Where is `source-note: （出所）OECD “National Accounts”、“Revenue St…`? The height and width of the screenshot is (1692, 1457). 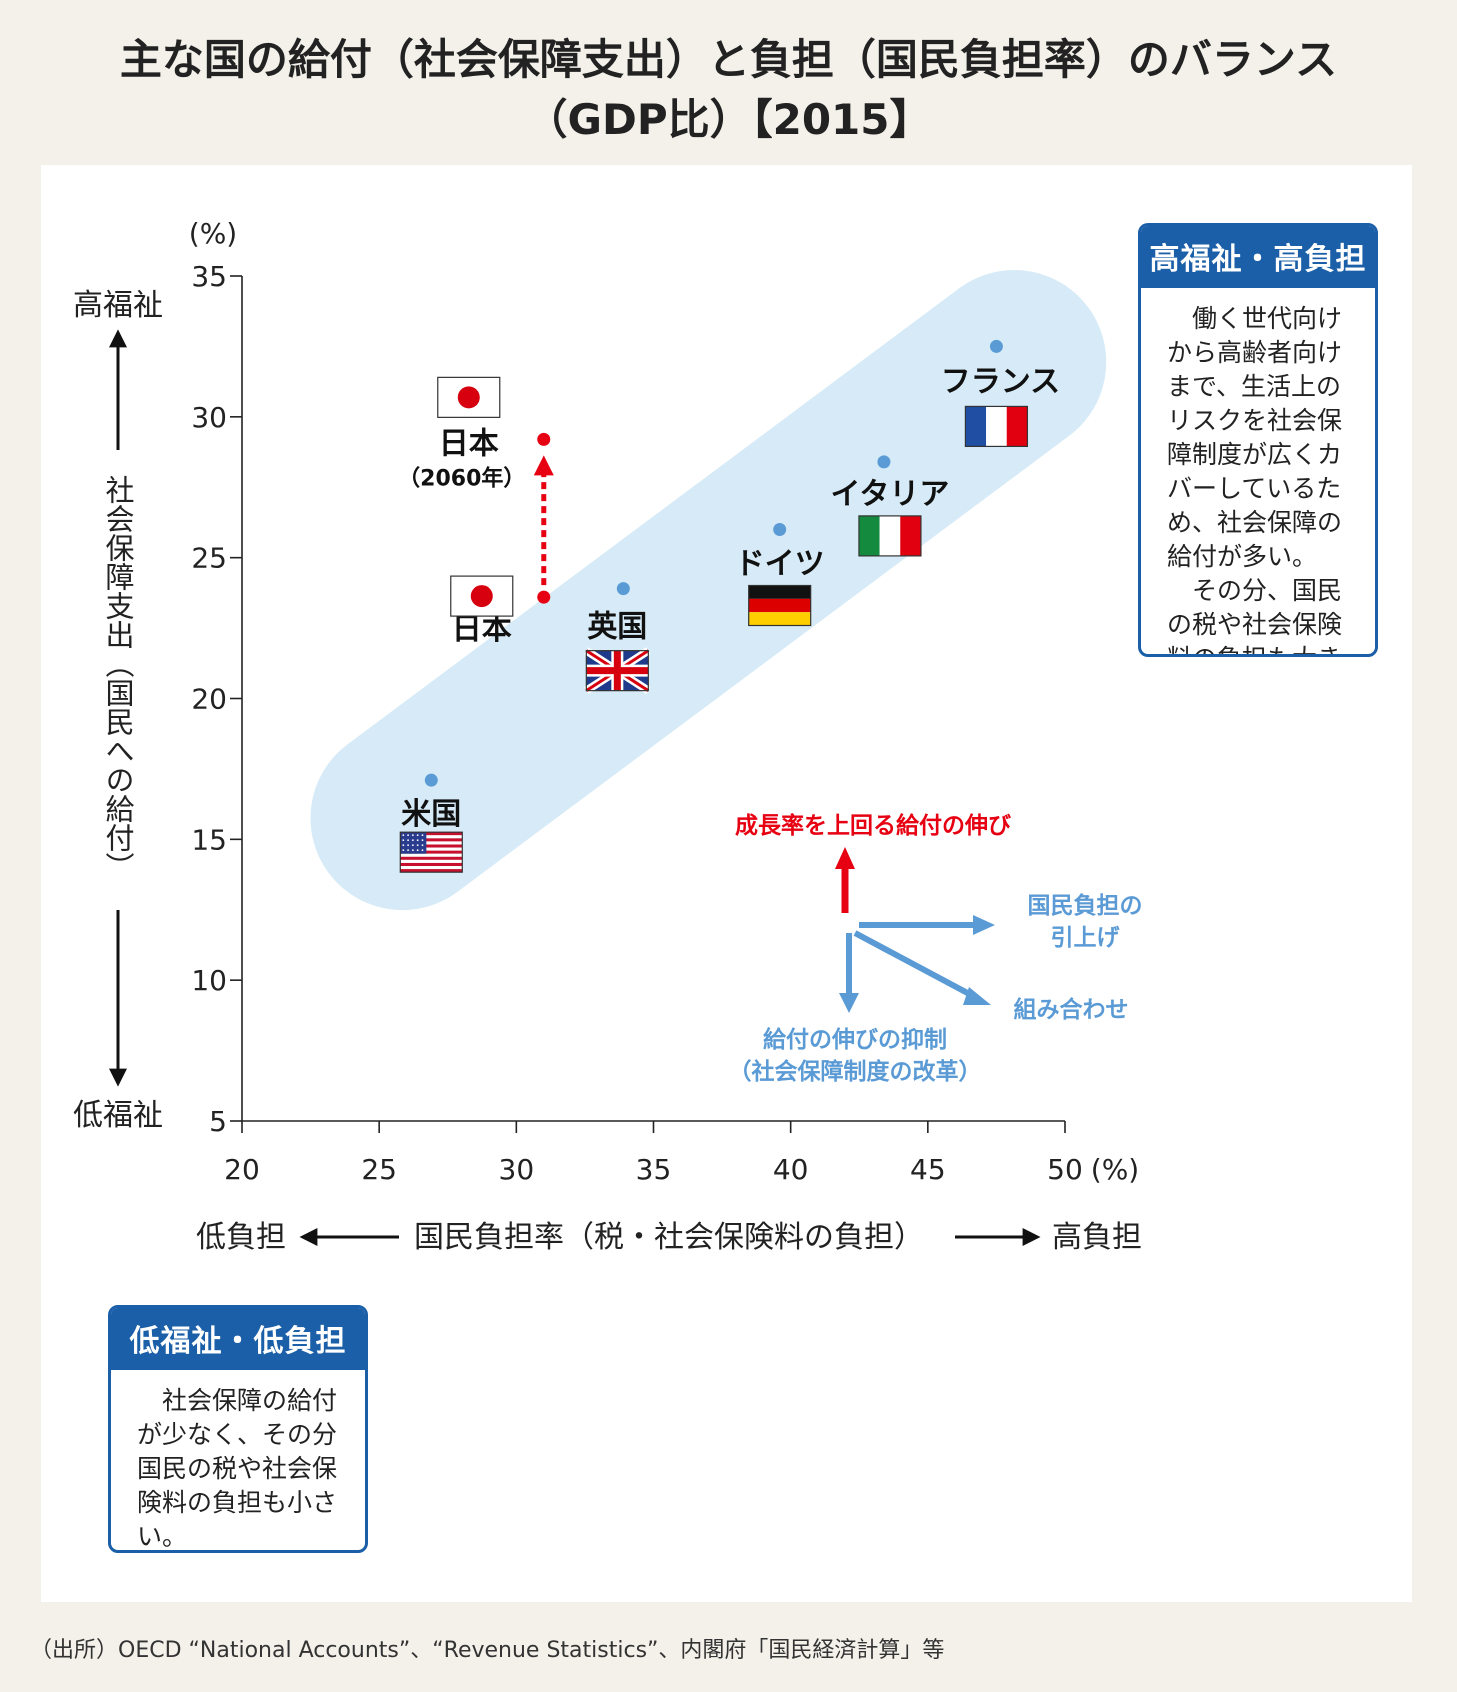 source-note: （出所）OECD “National Accounts”、“Revenue St… is located at coordinates (487, 1650).